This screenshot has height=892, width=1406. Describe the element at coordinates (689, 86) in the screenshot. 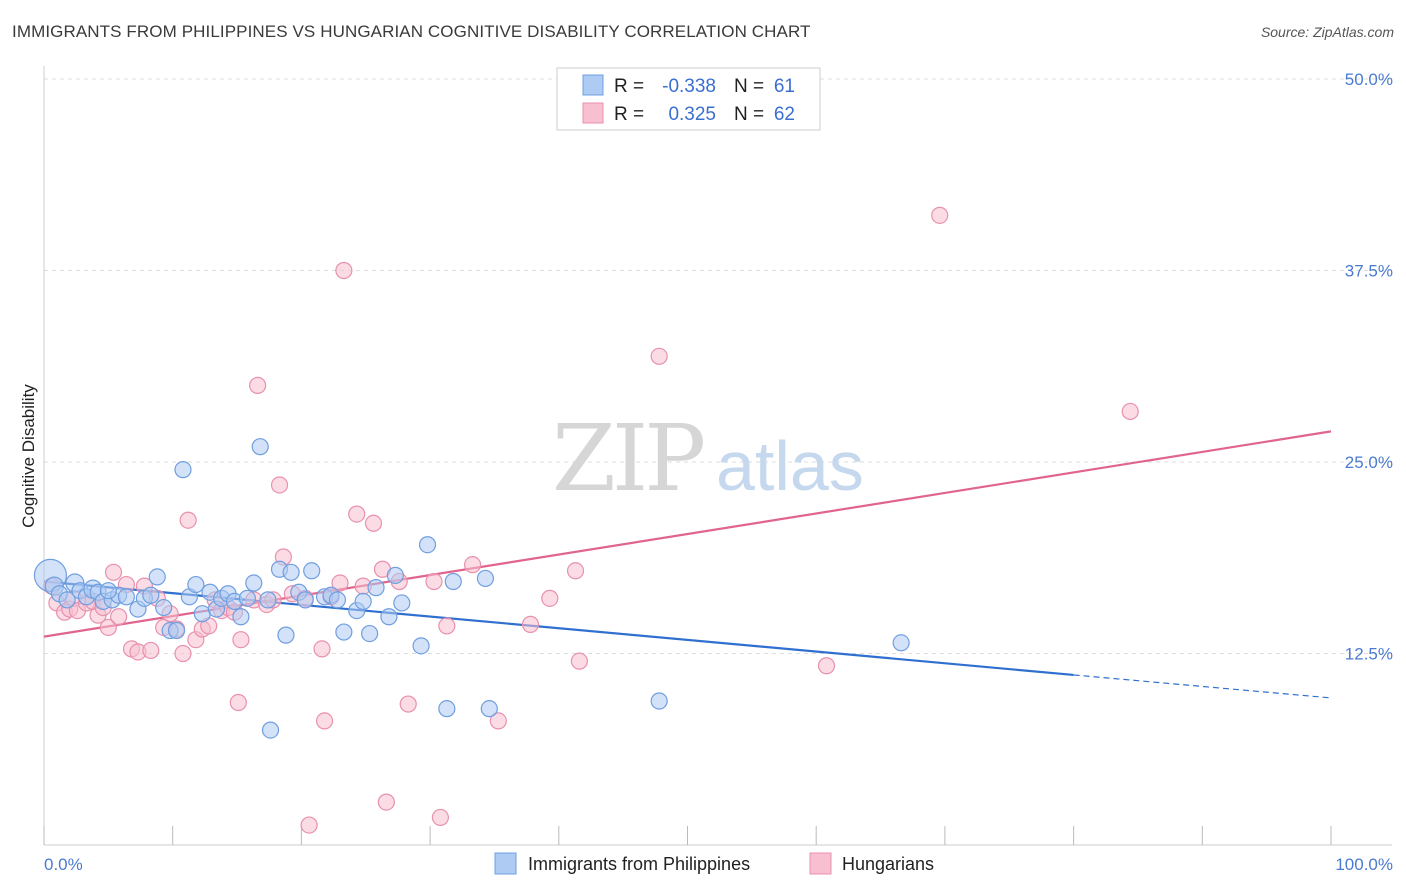

I see `legend-r-value-1: -0.338` at that location.